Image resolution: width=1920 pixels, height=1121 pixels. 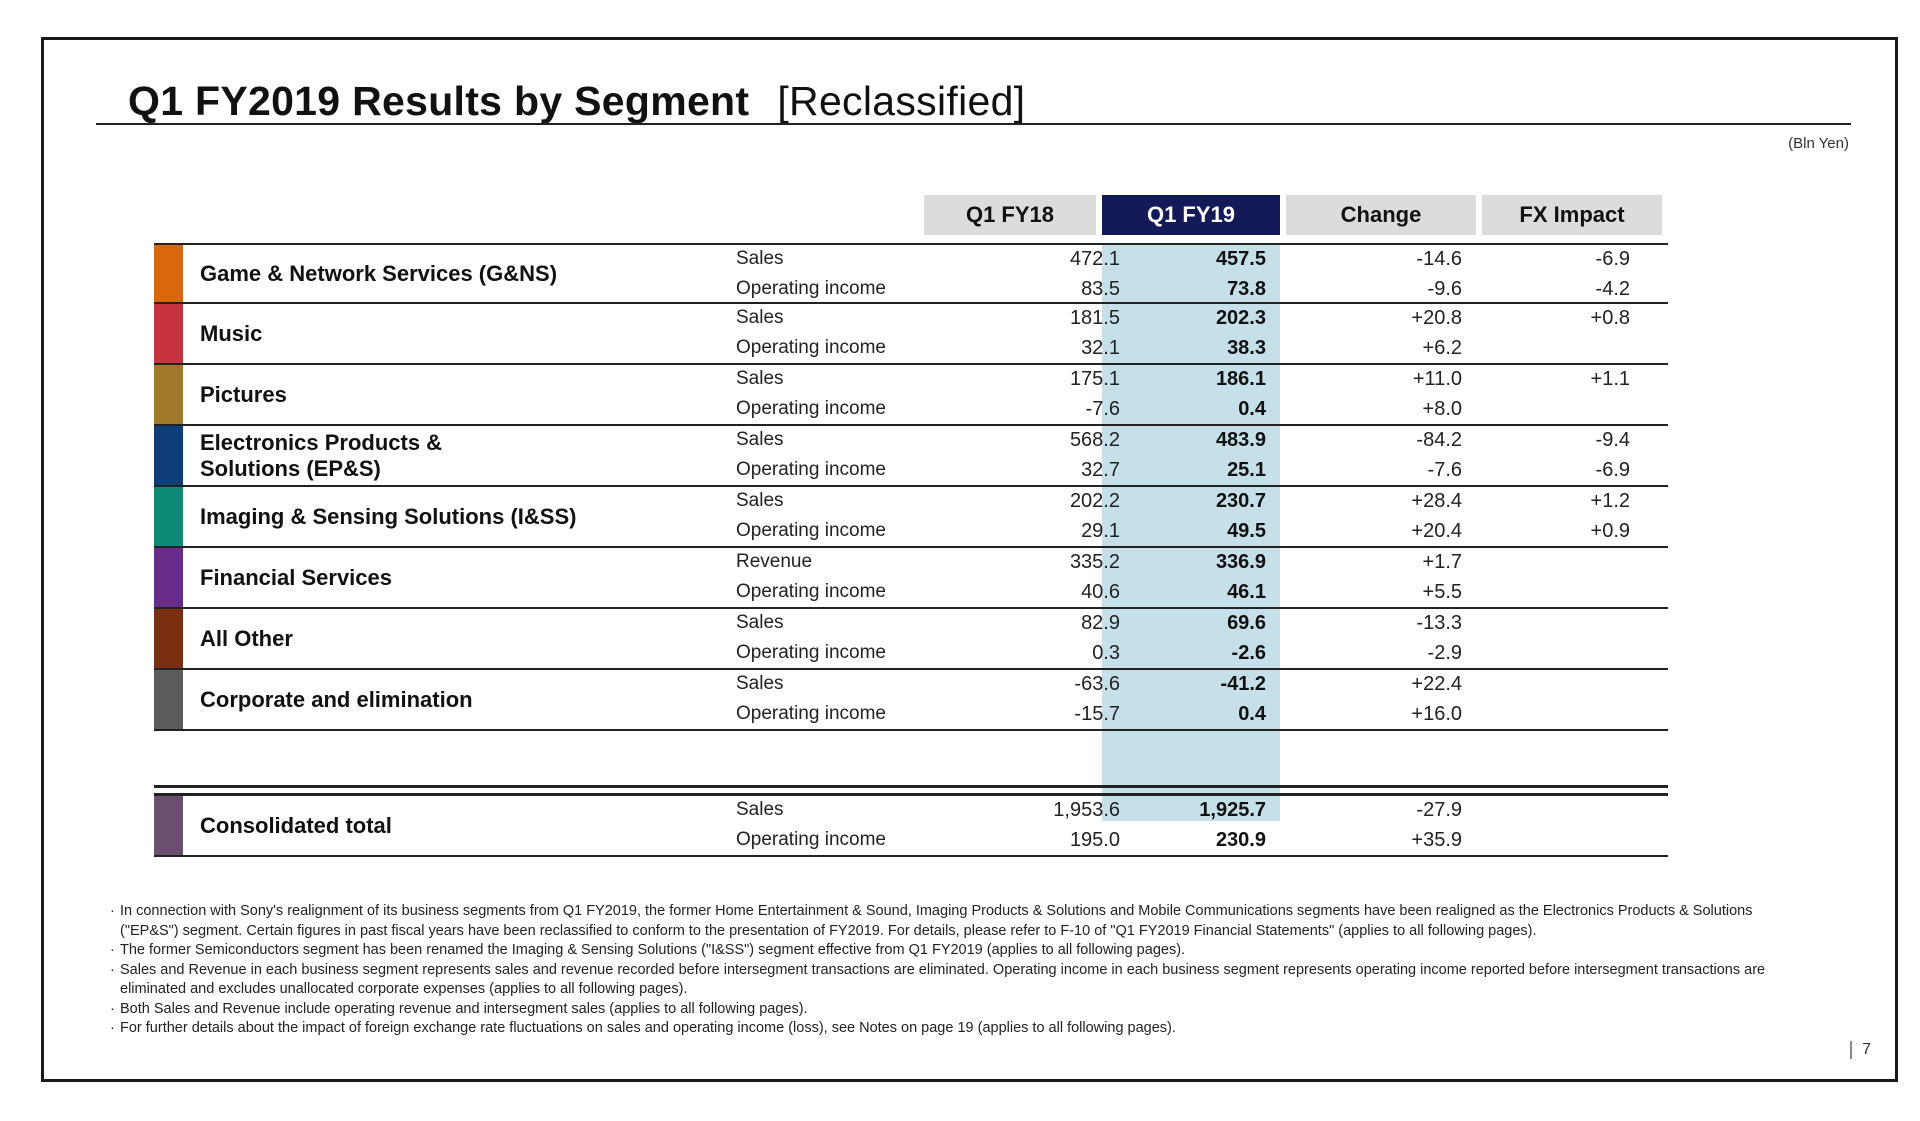 What do you see at coordinates (911, 593) in the screenshot?
I see `segment-line-operating-income: Operating income 40.6 46.1 +5.5` at bounding box center [911, 593].